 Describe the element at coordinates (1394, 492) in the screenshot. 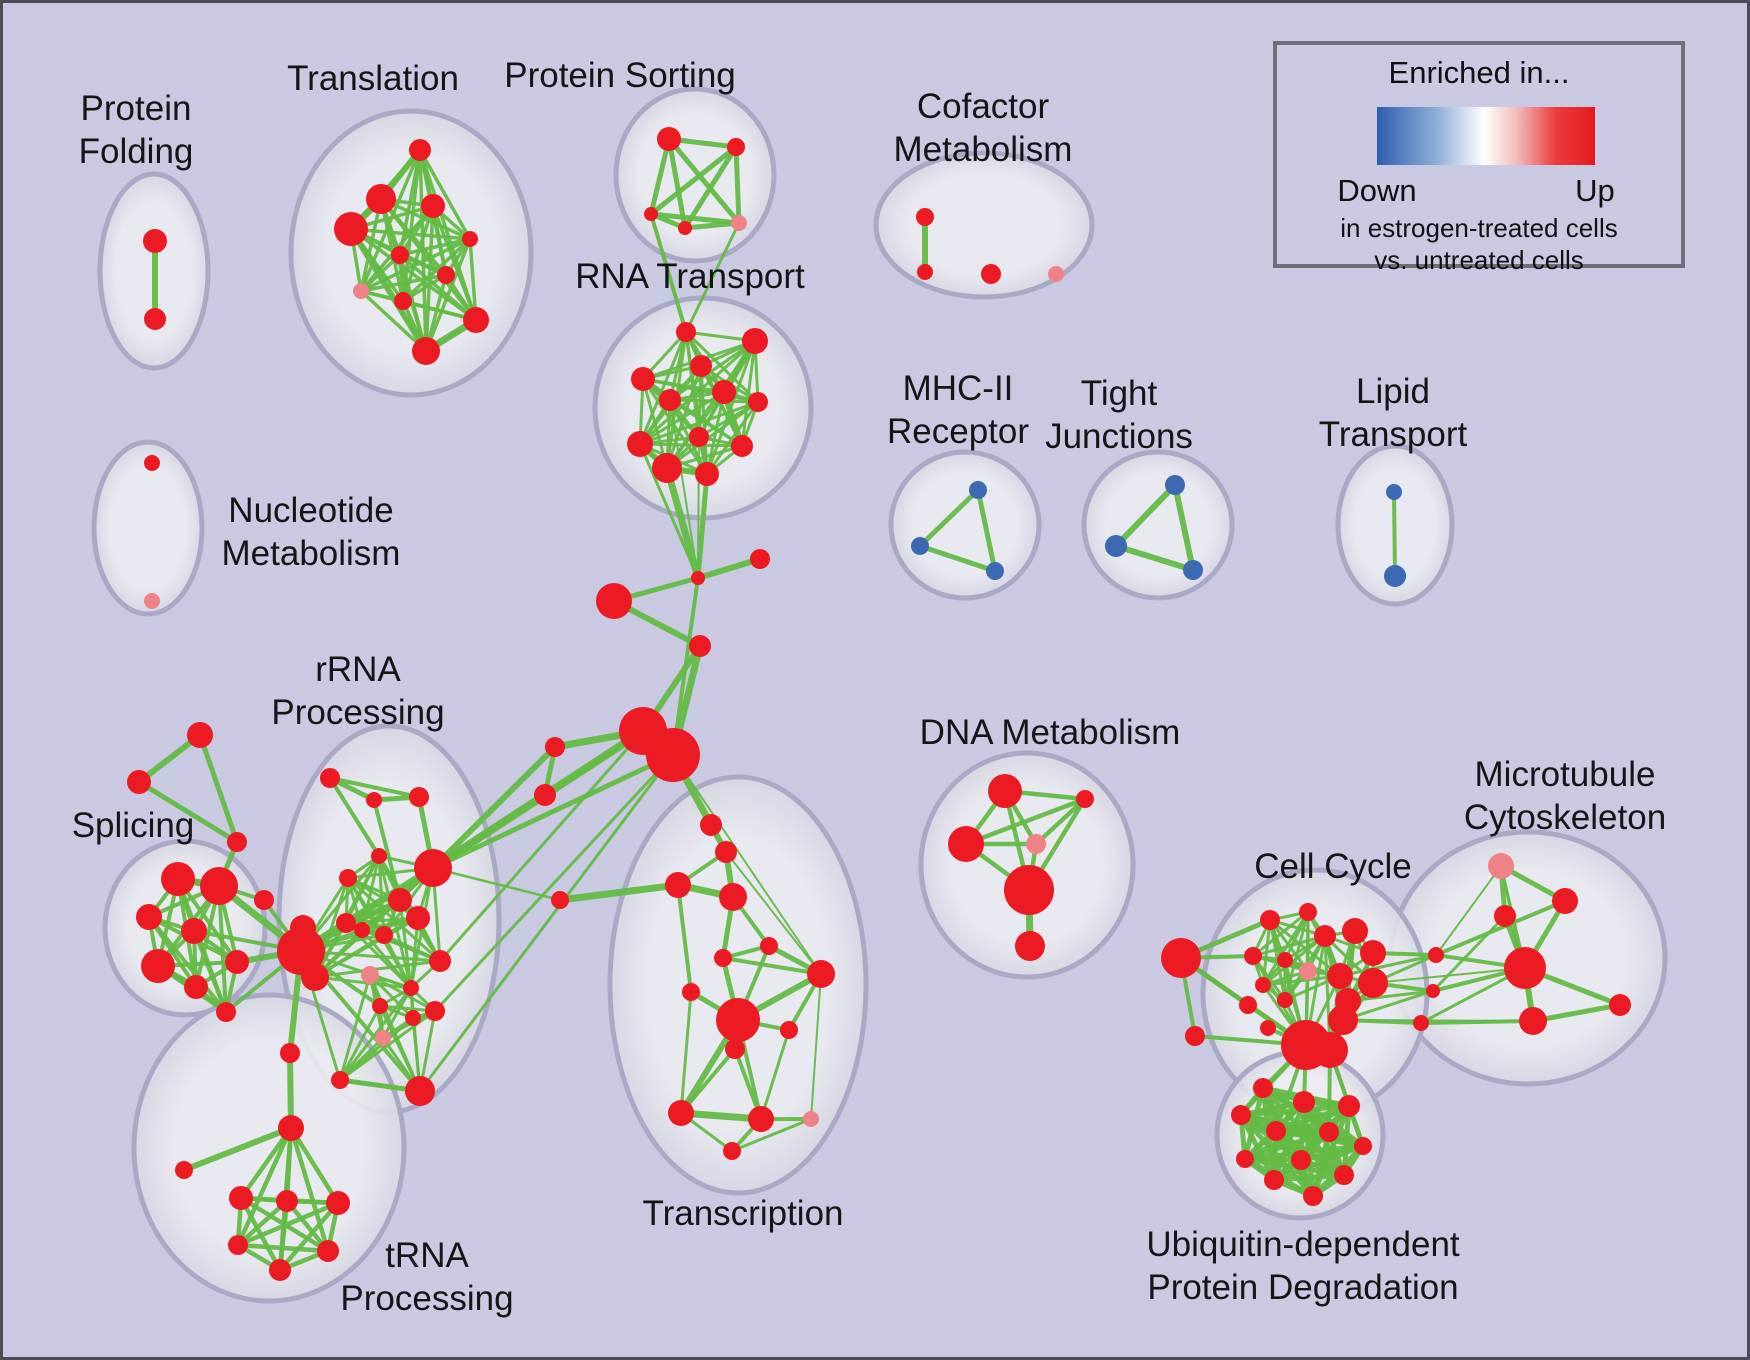

I see `node-lt1` at that location.